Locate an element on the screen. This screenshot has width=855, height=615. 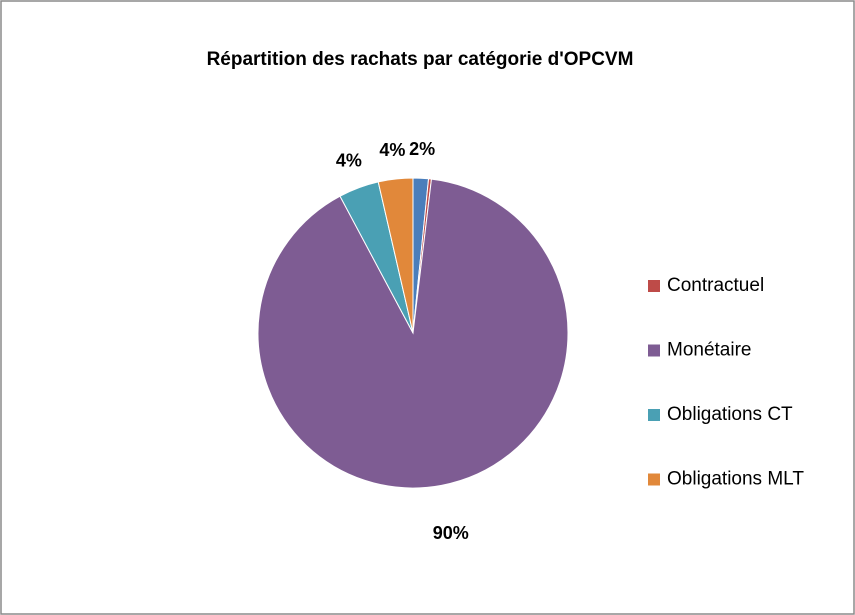
legend-label: Monétaire is located at coordinates (709, 350).